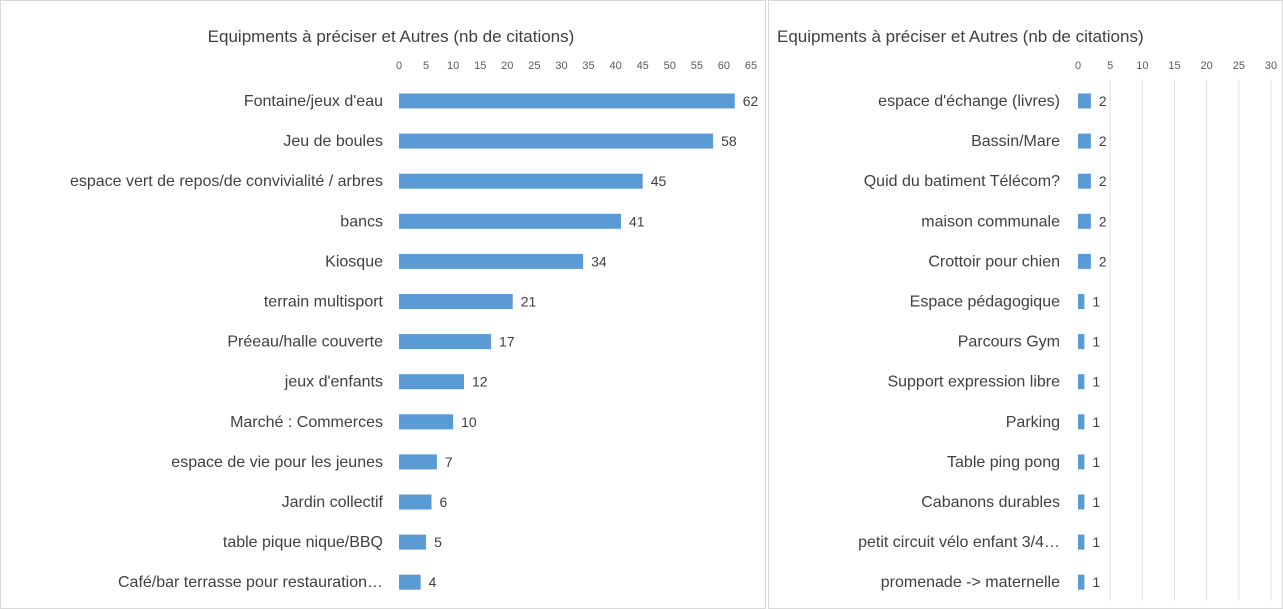 The image size is (1283, 609). I want to click on category-label: Support expression libre, so click(973, 382).